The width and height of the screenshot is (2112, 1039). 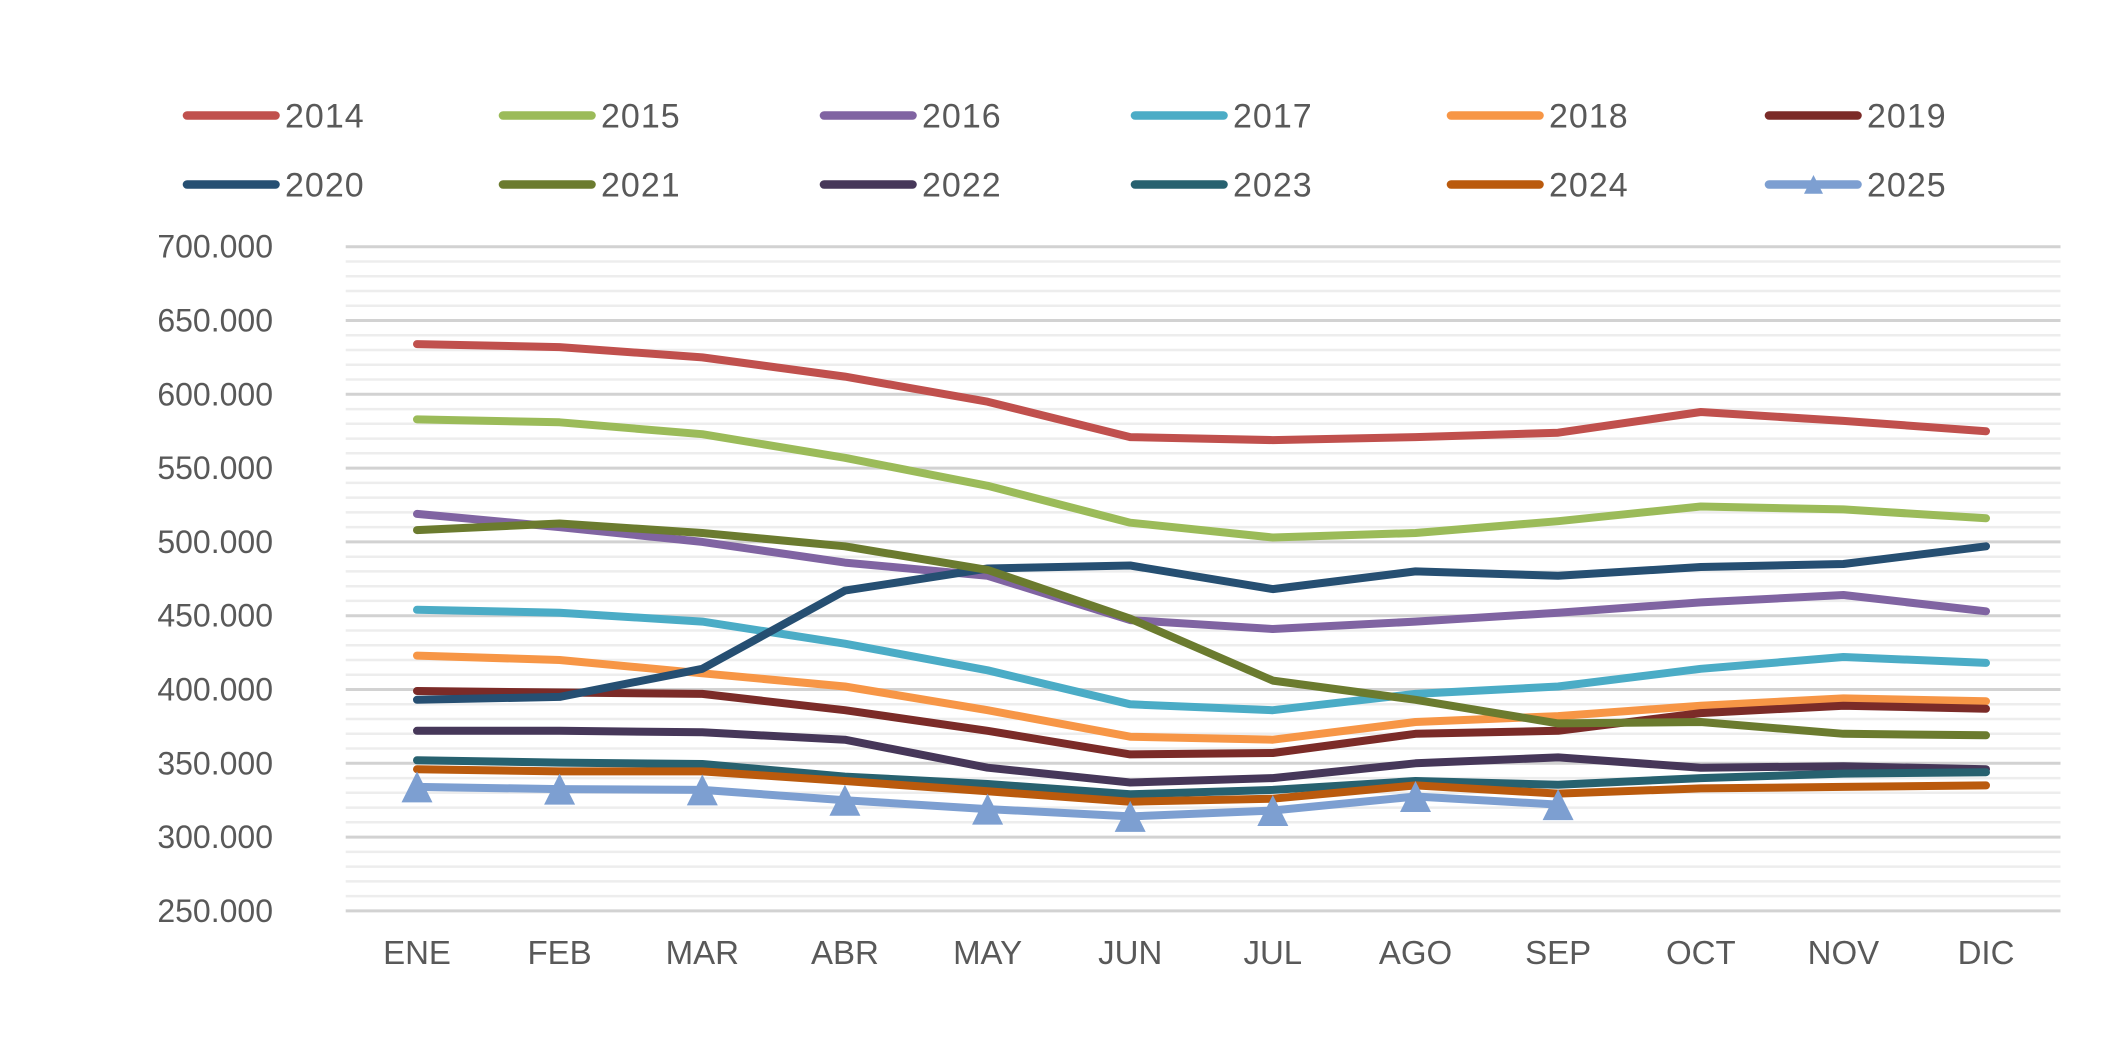 What do you see at coordinates (215, 542) in the screenshot?
I see `svg-text: 500.000` at bounding box center [215, 542].